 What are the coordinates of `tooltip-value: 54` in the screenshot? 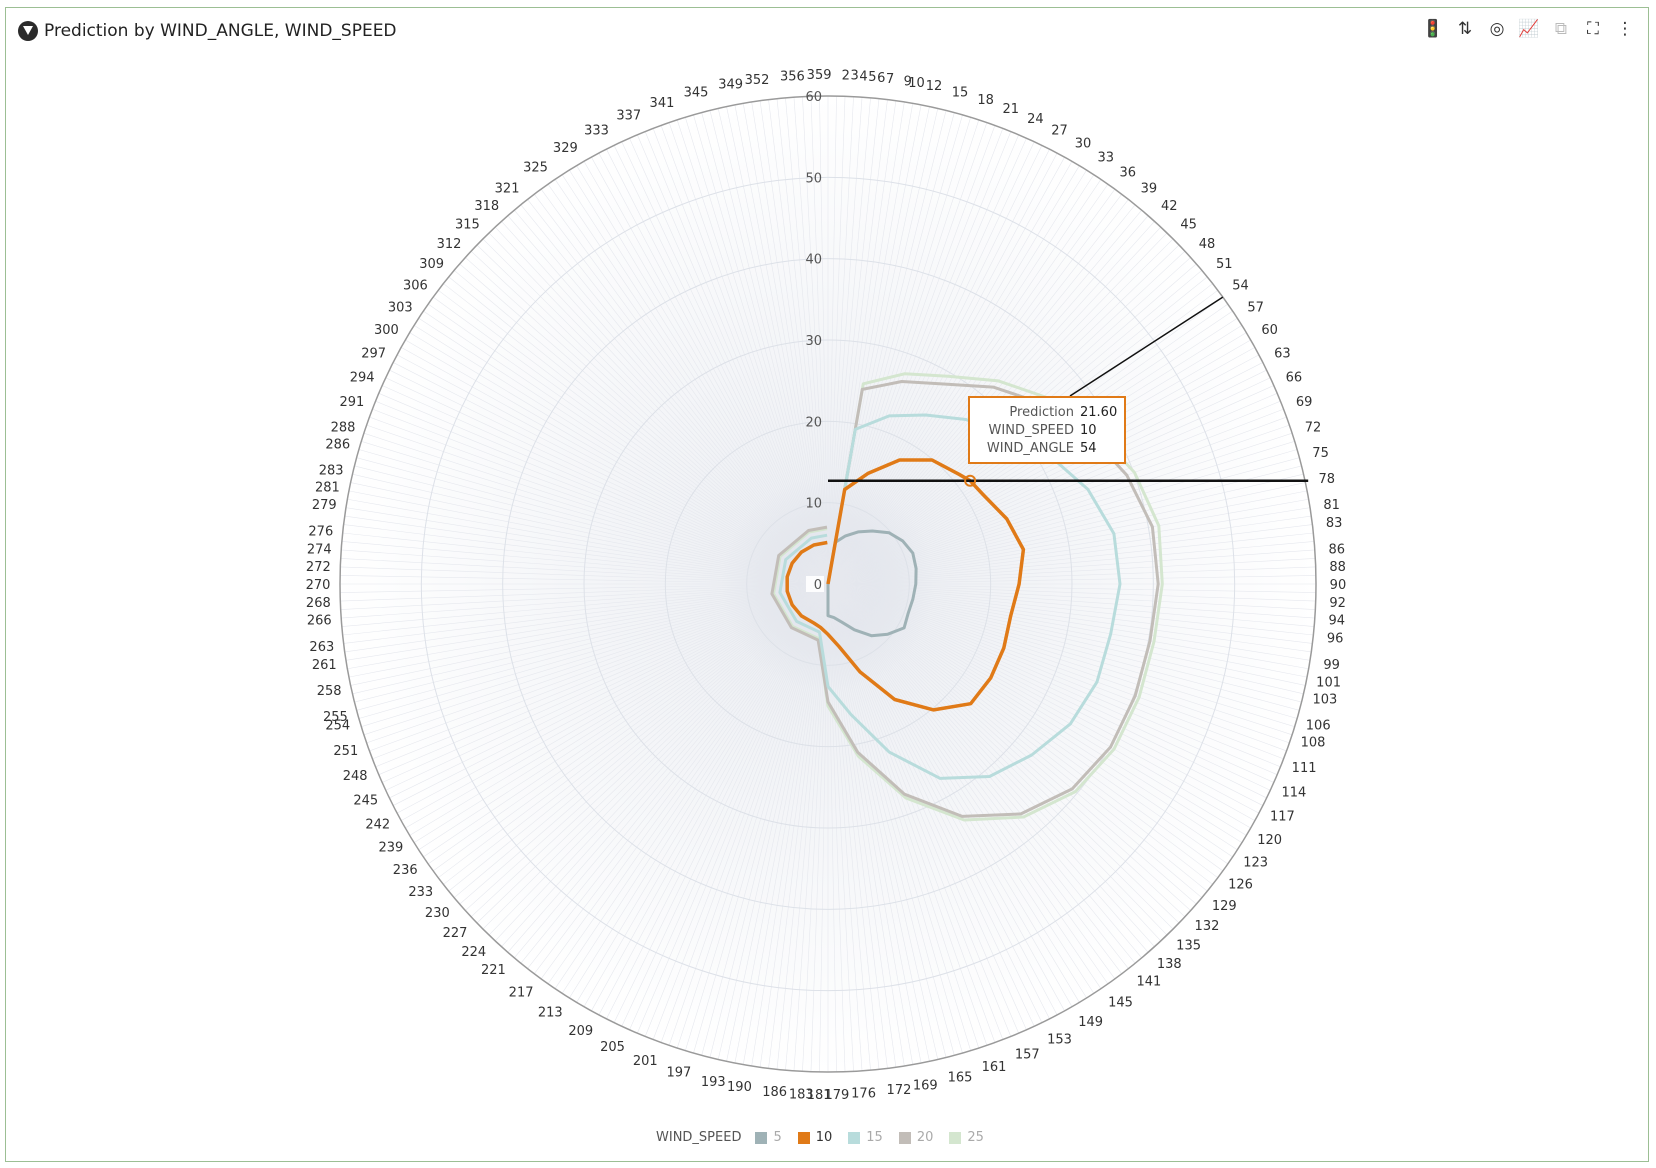 It's located at (1088, 448).